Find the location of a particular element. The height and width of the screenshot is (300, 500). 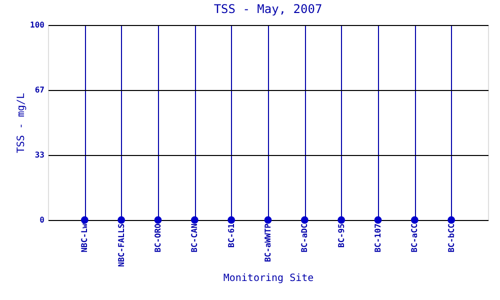

x-axis-title: Monitoring Site is located at coordinates (268, 278).